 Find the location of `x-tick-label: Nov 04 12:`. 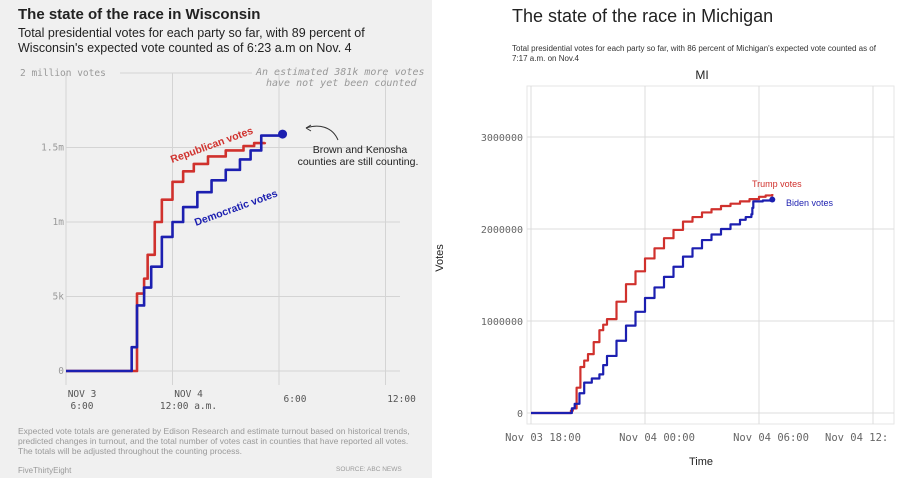

x-tick-label: Nov 04 12: is located at coordinates (856, 438).